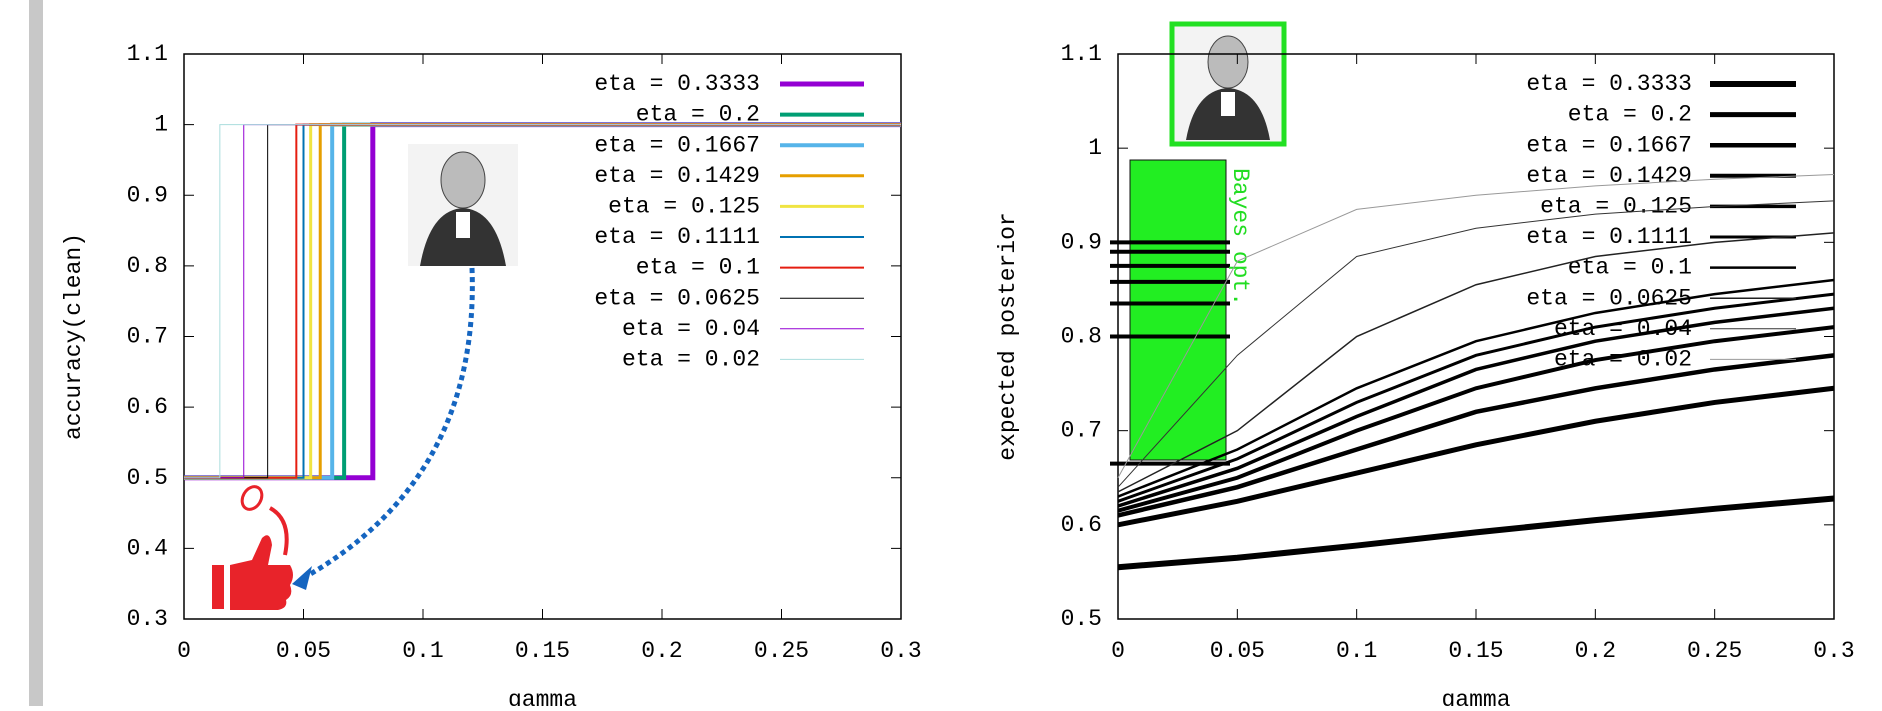 This screenshot has height=711, width=1882. What do you see at coordinates (302, 578) in the screenshot?
I see `arrow-head` at bounding box center [302, 578].